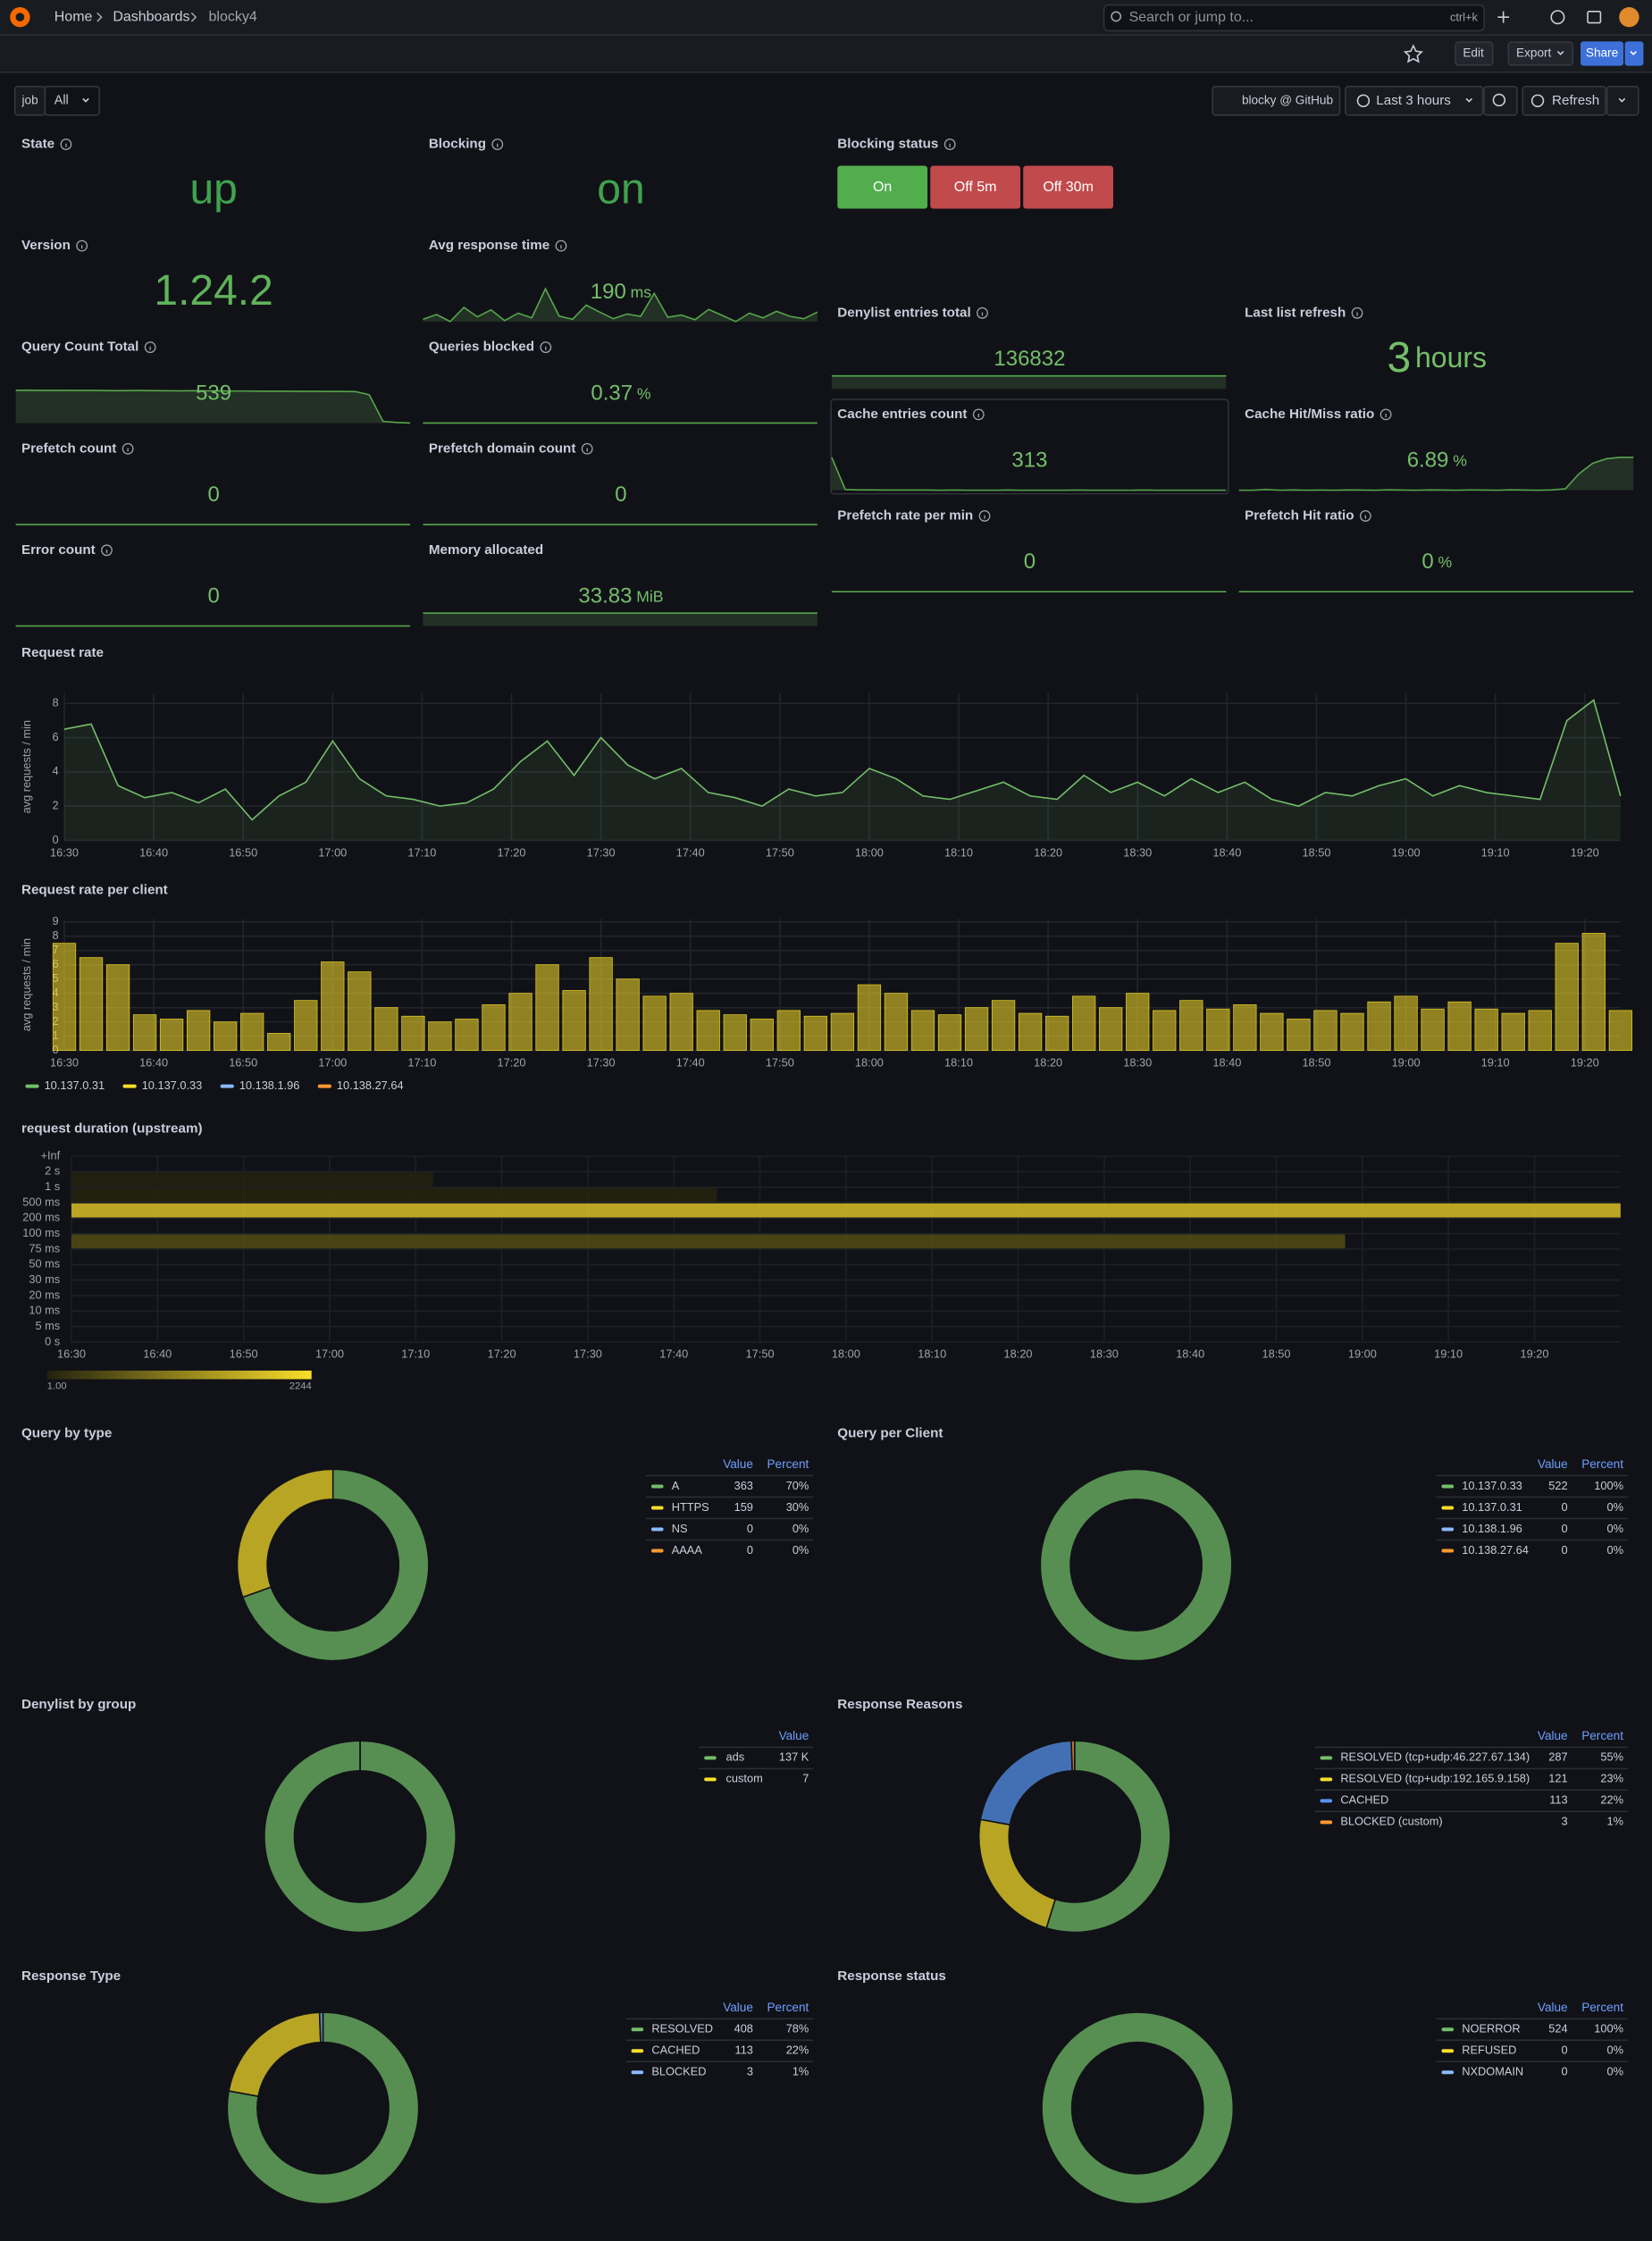 The image size is (1652, 2241). Describe the element at coordinates (62, 101) in the screenshot. I see `variable-value: All` at that location.